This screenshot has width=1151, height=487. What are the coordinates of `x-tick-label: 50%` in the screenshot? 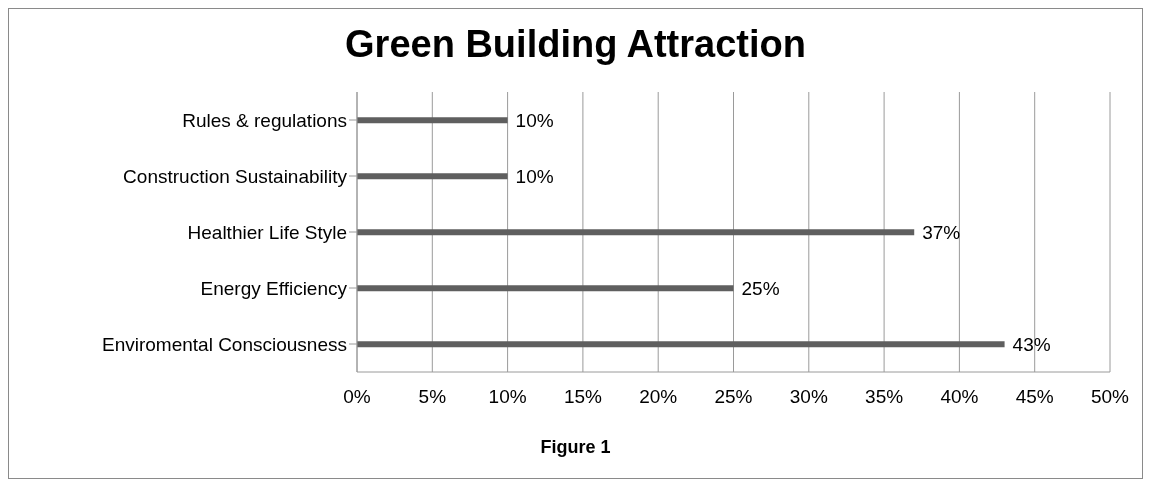 It's located at (1110, 397).